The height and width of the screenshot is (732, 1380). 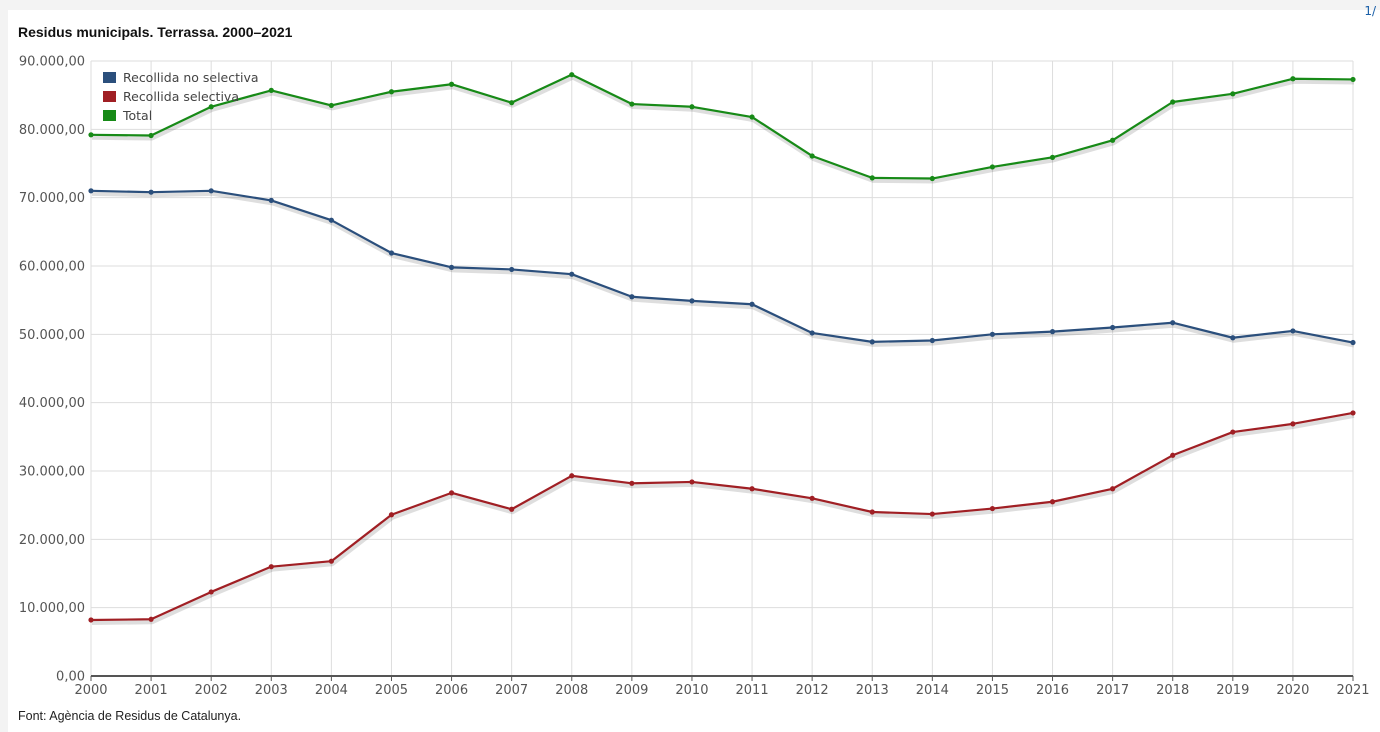 I want to click on x-tick-label: 2006, so click(x=451, y=690).